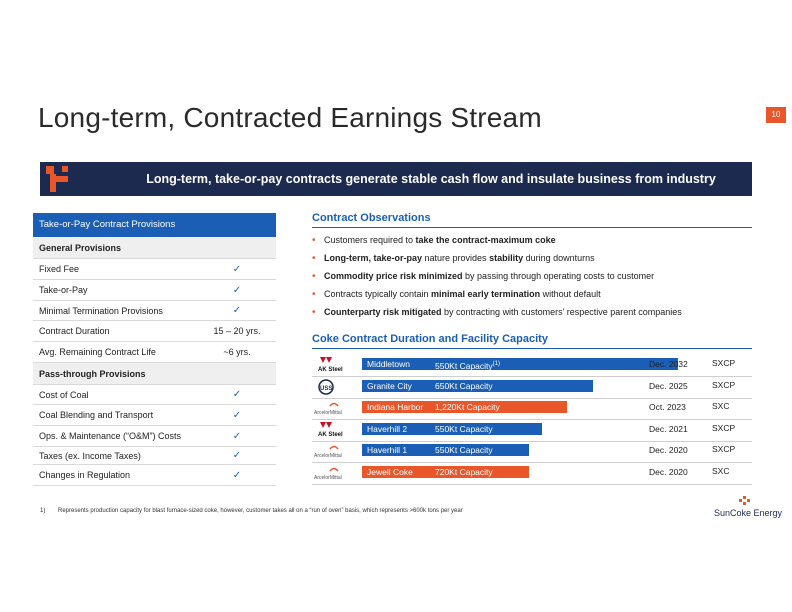 This screenshot has height=612, width=792. What do you see at coordinates (532, 348) in the screenshot?
I see `facilities-divider` at bounding box center [532, 348].